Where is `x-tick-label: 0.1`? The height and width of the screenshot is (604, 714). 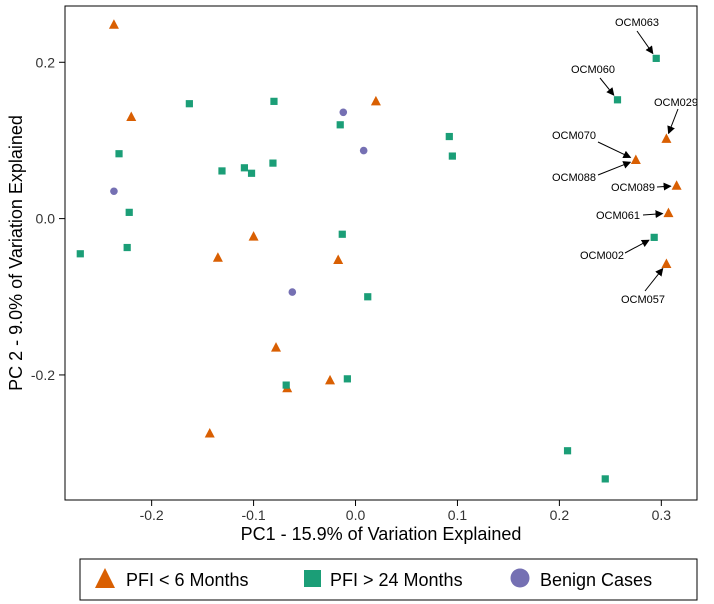 x-tick-label: 0.1 is located at coordinates (458, 515).